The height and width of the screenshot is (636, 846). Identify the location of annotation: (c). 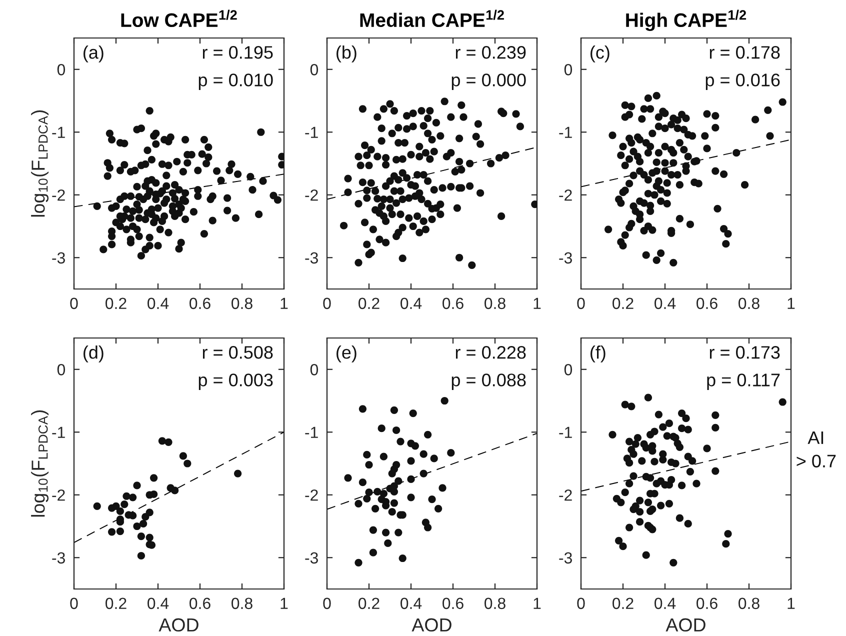
(600, 54).